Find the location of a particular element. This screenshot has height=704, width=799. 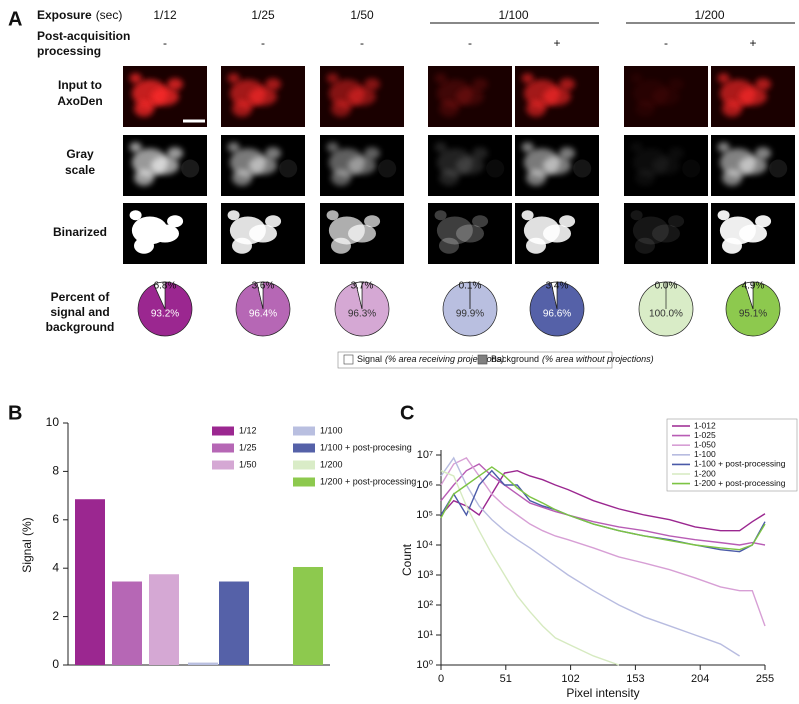

panel-letter: A is located at coordinates (15, 19).